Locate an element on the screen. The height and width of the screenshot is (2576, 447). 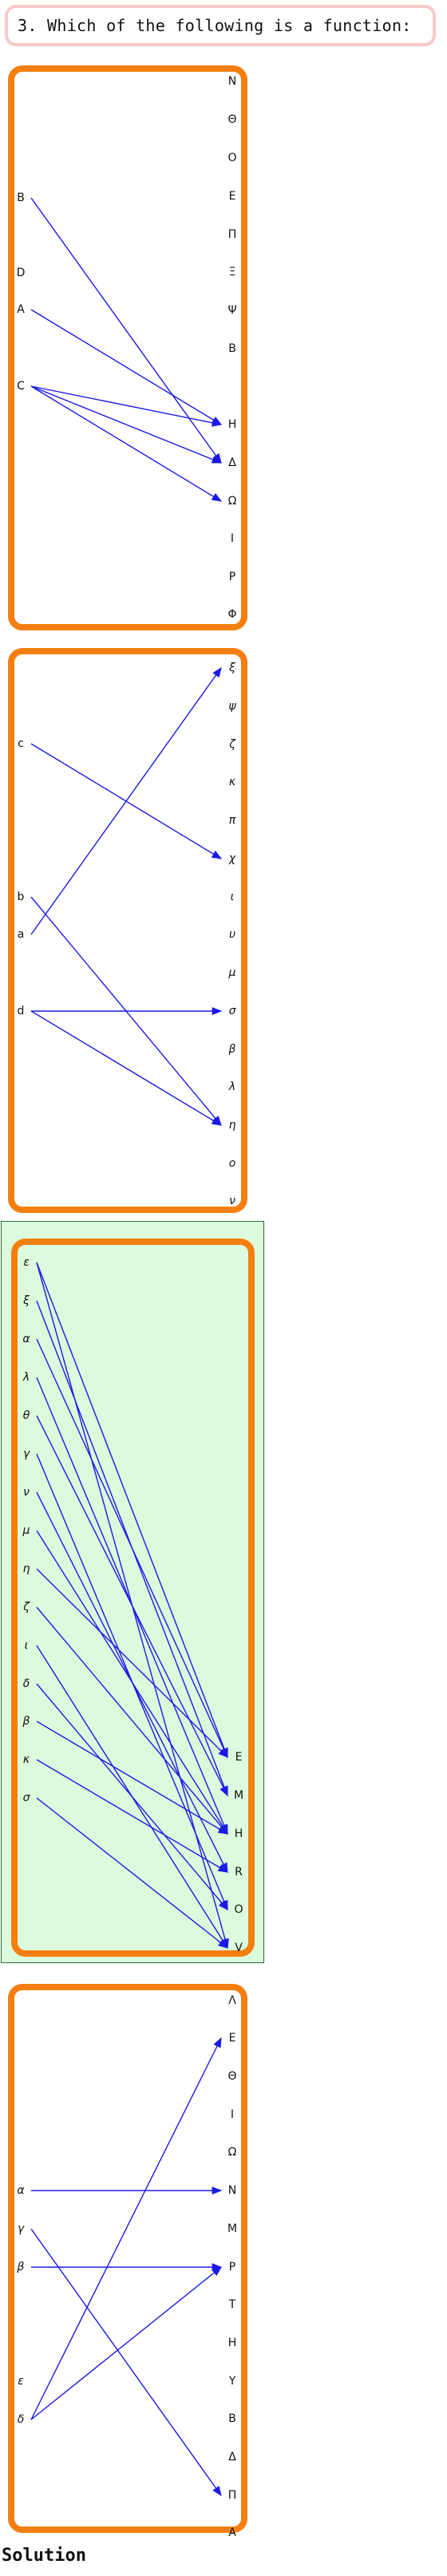
domain-element: η is located at coordinates (26, 1569).